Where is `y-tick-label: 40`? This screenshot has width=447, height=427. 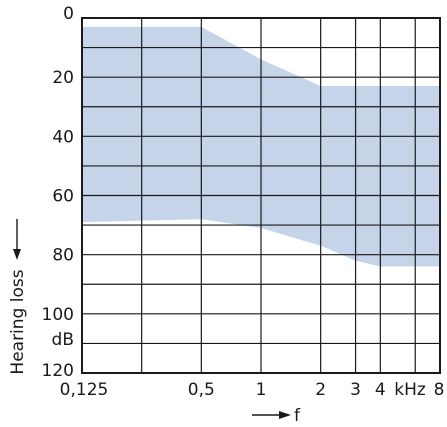 y-tick-label: 40 is located at coordinates (63, 137).